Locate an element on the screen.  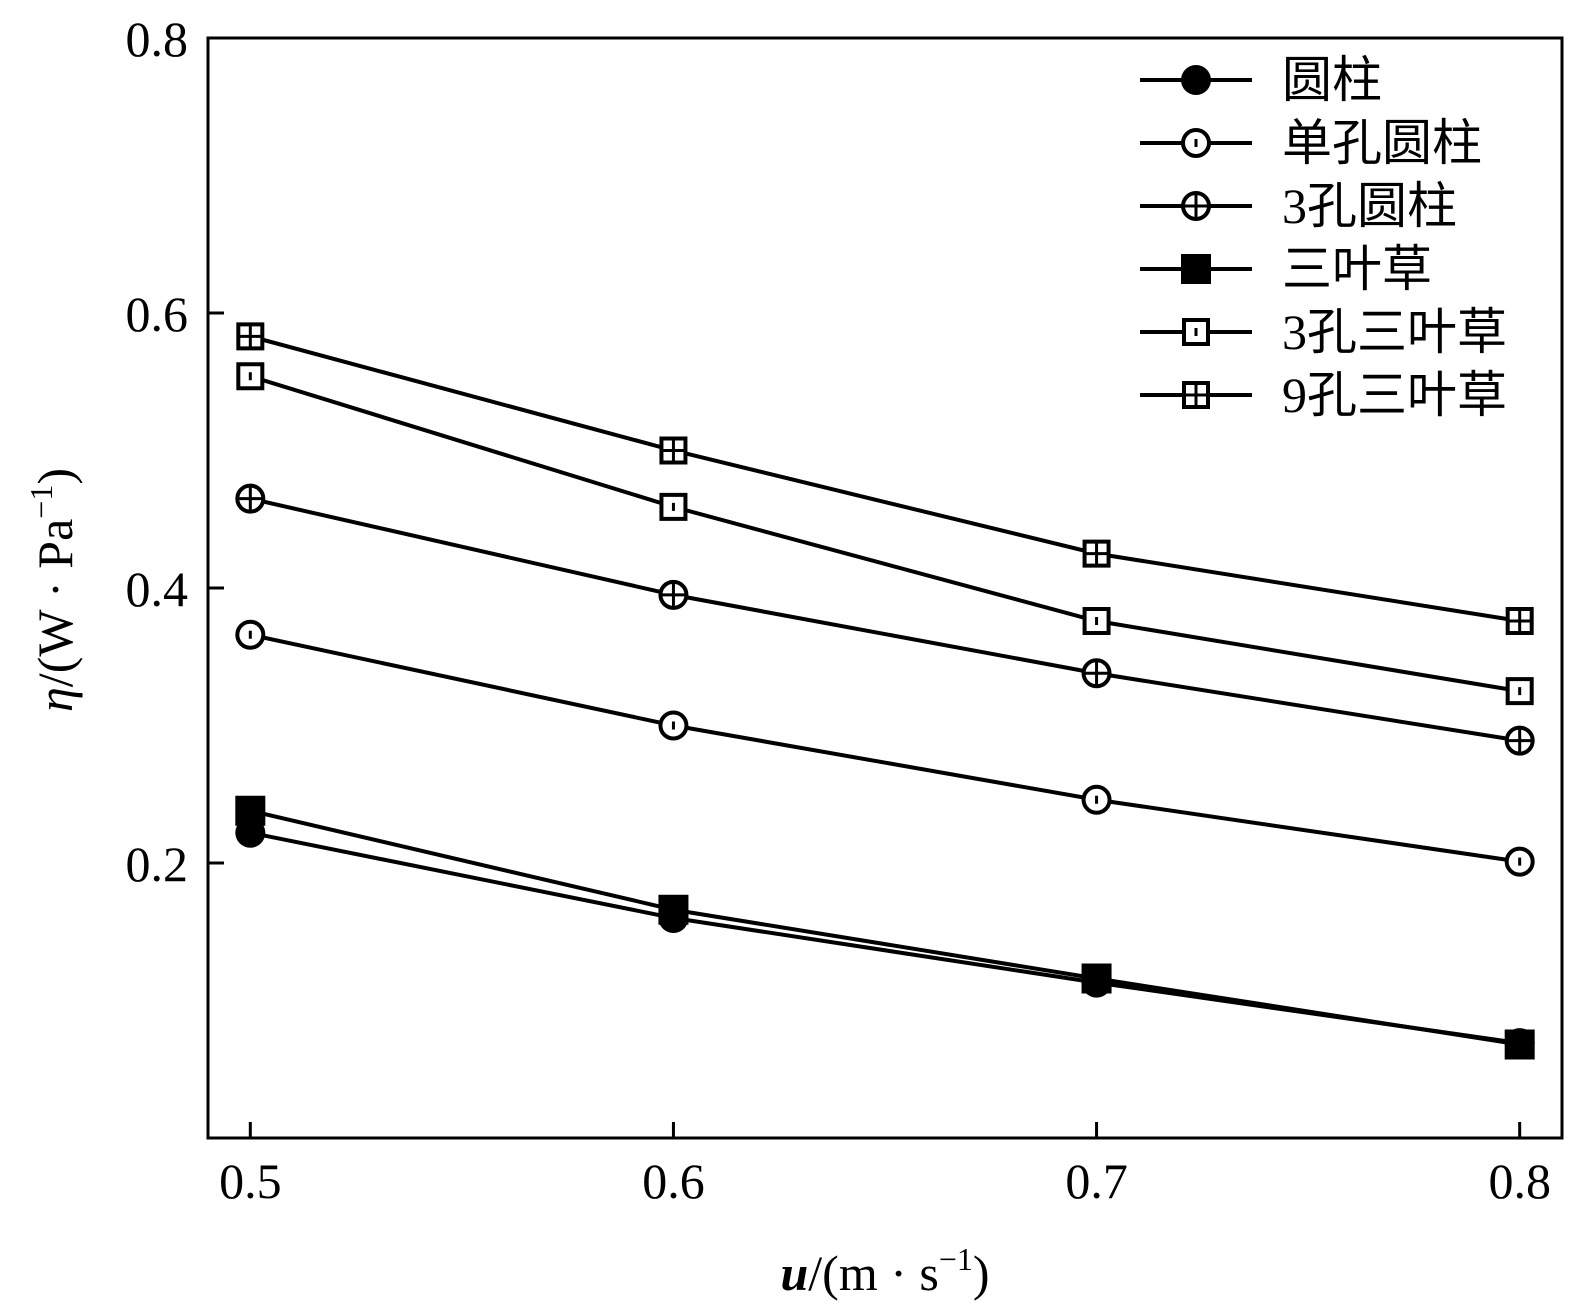
legend-item: 三叶草 is located at coordinates (1286, 269).